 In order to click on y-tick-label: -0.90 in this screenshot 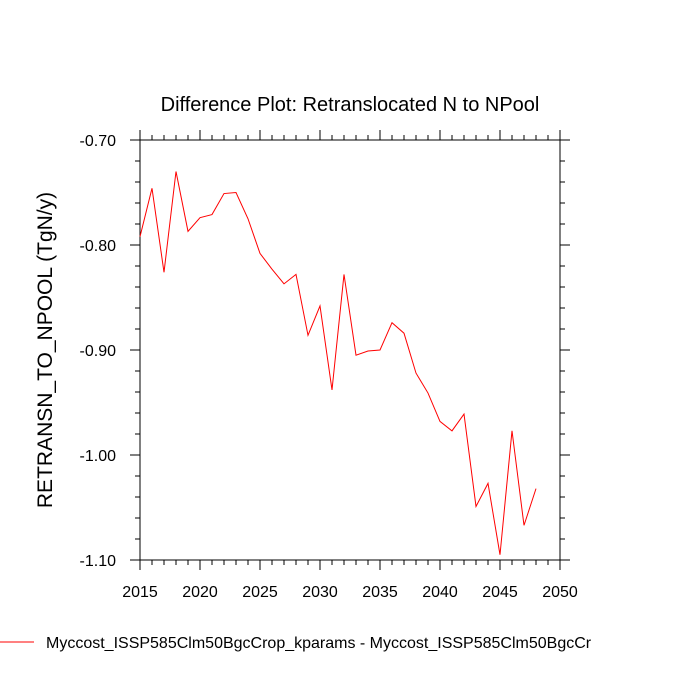, I will do `click(98, 351)`.